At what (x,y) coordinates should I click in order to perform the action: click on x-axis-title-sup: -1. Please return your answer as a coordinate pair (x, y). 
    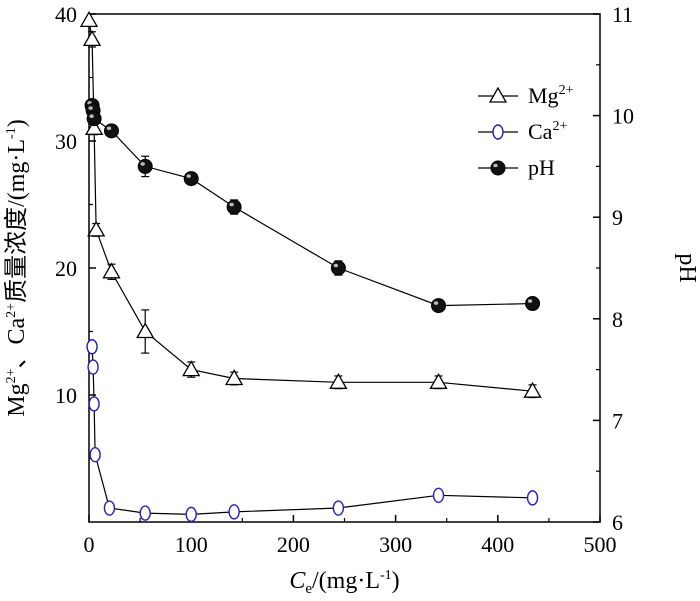
    Looking at the image, I should click on (386, 575).